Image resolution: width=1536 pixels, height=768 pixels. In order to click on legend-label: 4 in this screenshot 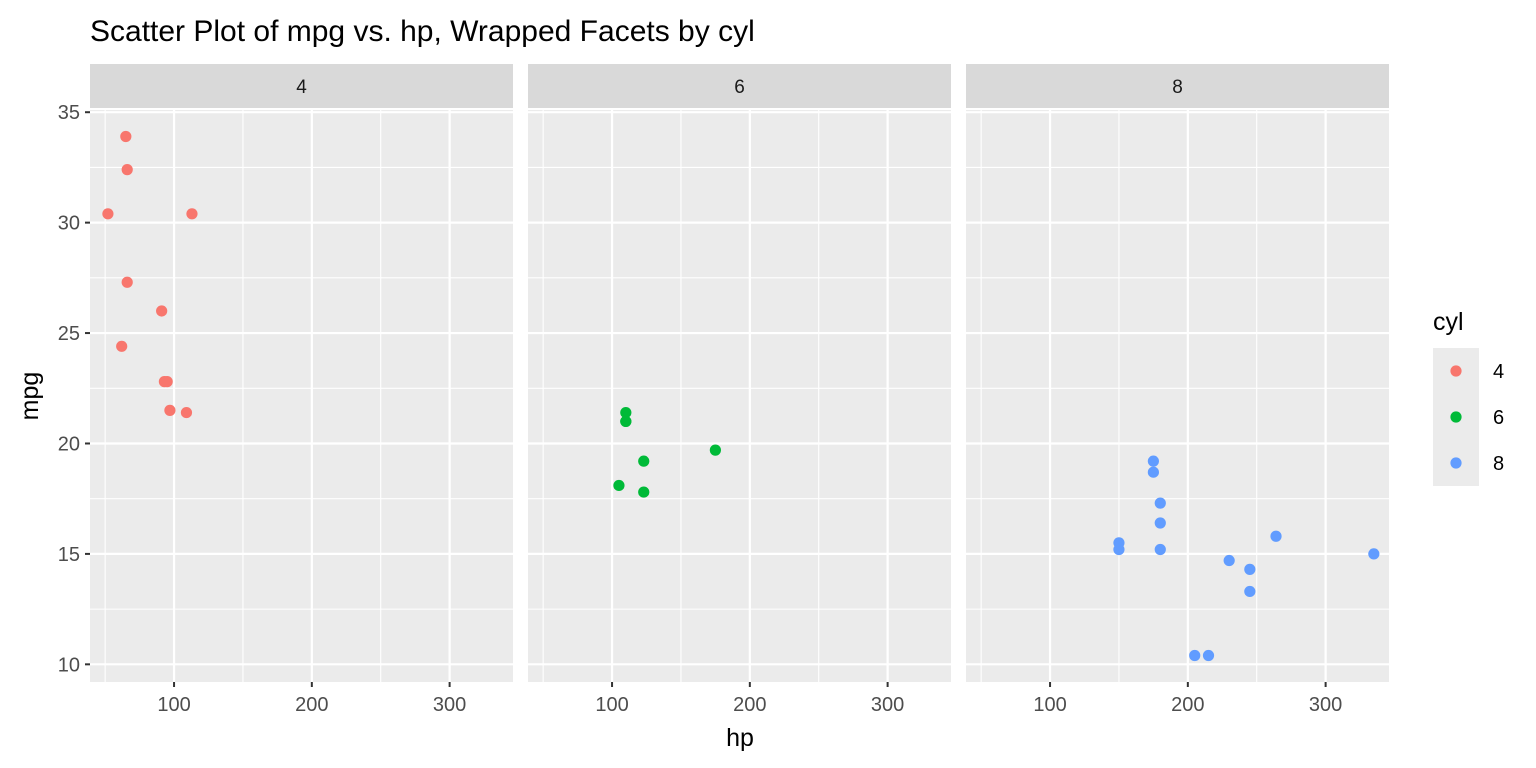, I will do `click(1498, 372)`.